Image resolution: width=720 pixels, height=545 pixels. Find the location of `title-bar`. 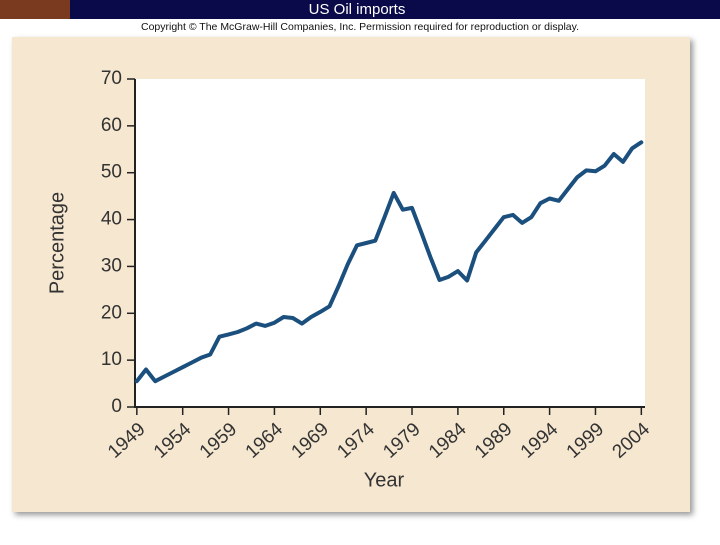

title-bar is located at coordinates (360, 9).